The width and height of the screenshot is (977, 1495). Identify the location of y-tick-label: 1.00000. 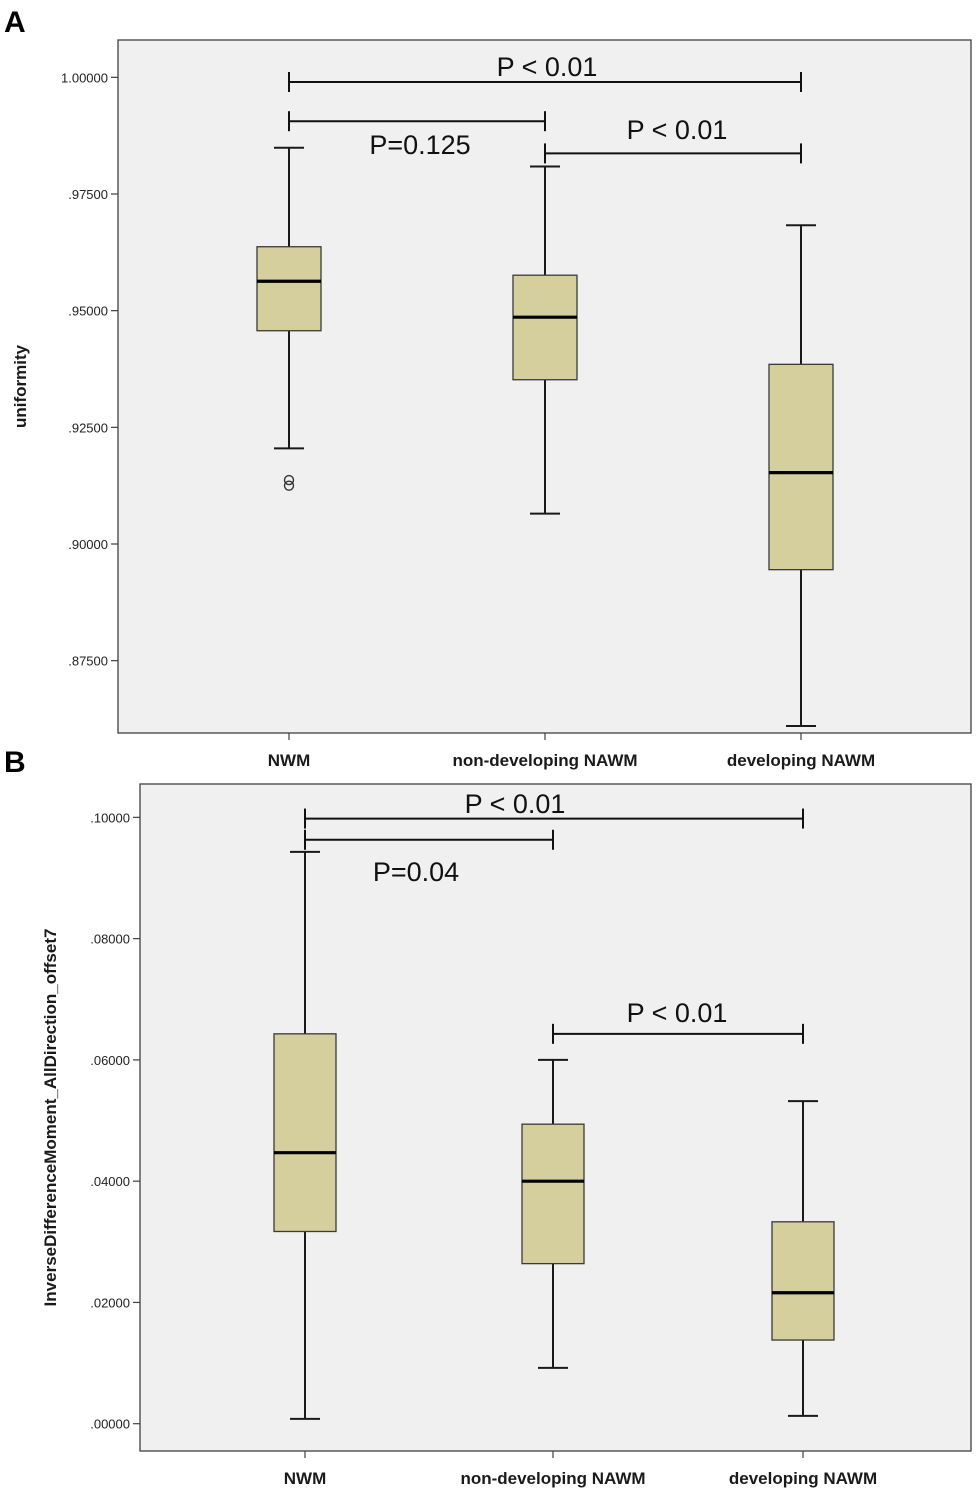
(84, 77).